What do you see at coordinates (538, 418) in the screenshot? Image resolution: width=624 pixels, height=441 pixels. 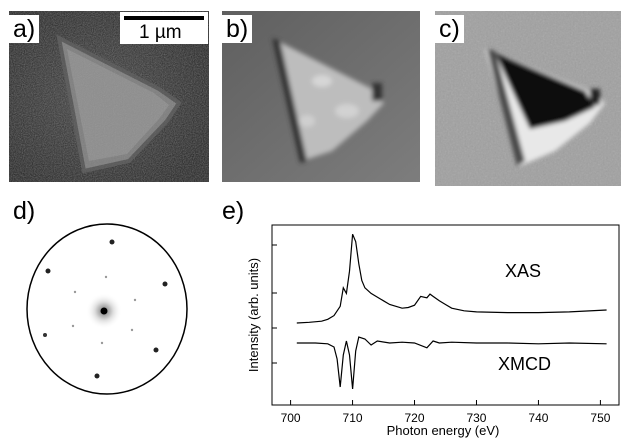 I see `x-tick-label: 740` at bounding box center [538, 418].